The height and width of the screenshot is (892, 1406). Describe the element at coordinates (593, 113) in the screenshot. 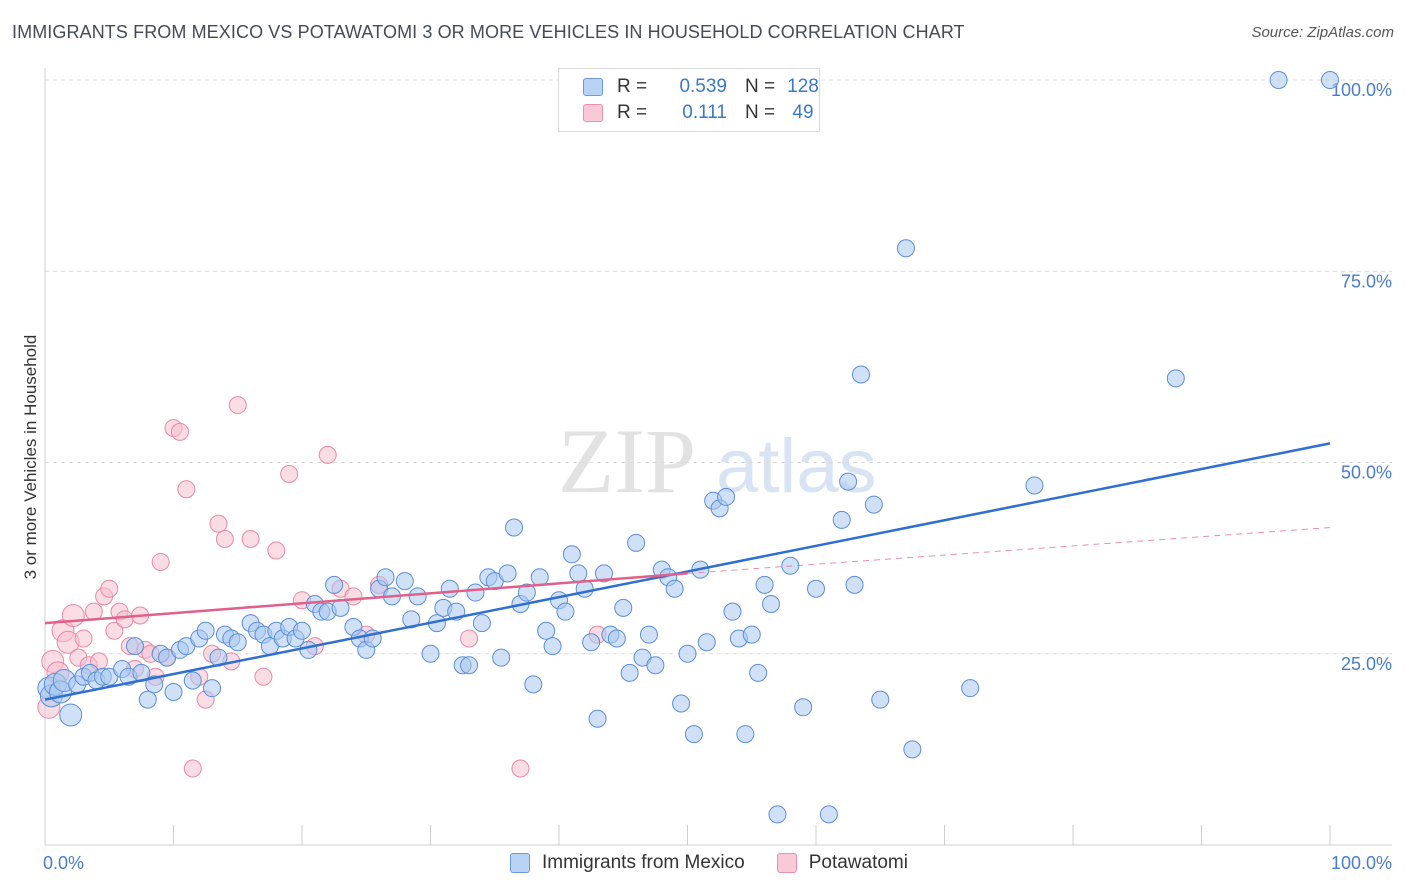

I see `swatch-potawatomi` at that location.